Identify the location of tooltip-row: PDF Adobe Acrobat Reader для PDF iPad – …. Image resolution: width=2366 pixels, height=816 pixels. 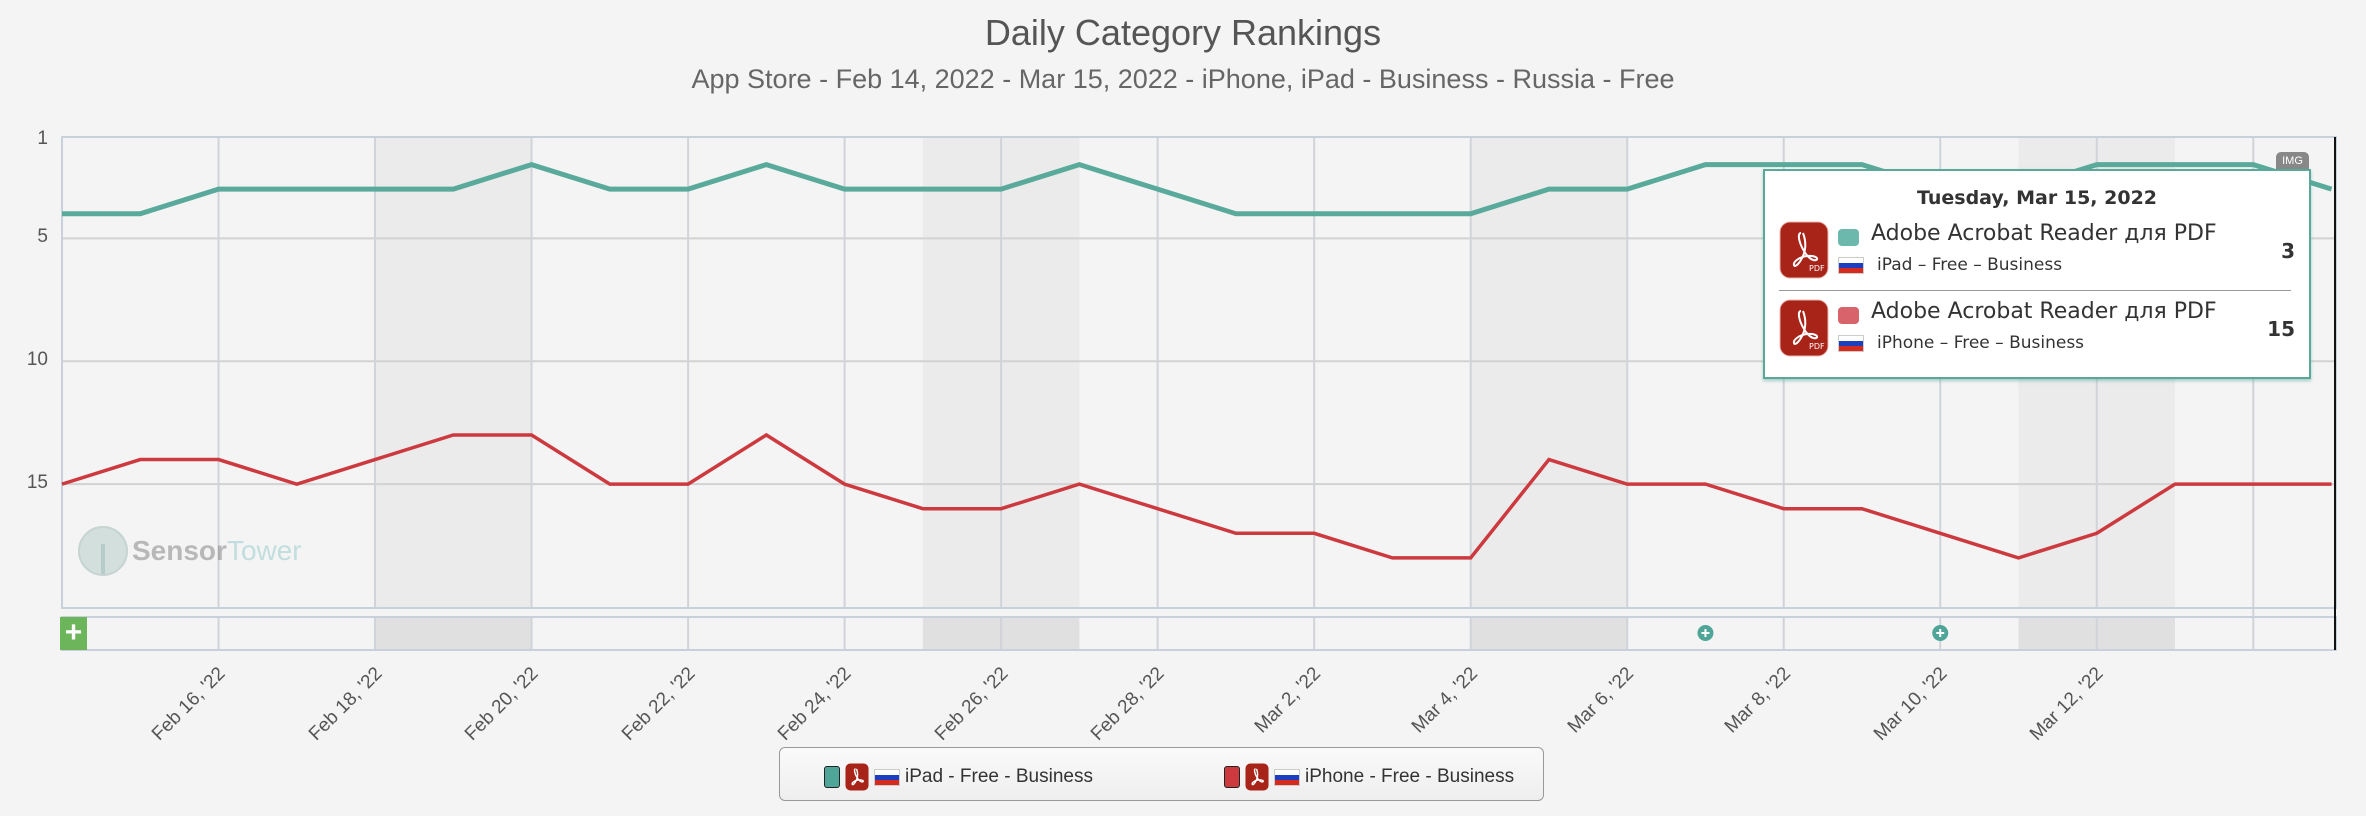
(2037, 251).